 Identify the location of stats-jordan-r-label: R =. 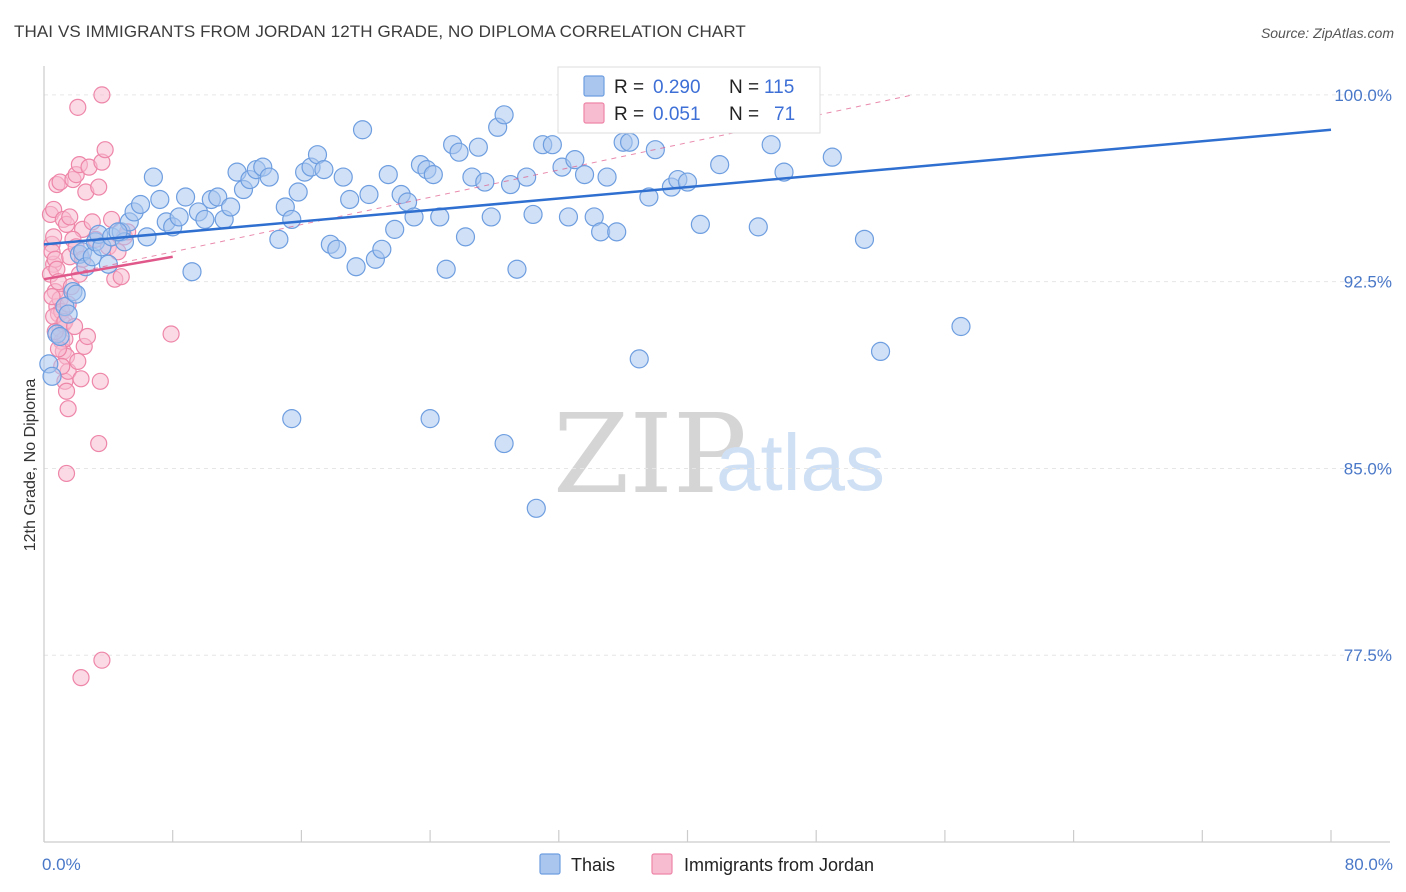
(629, 114).